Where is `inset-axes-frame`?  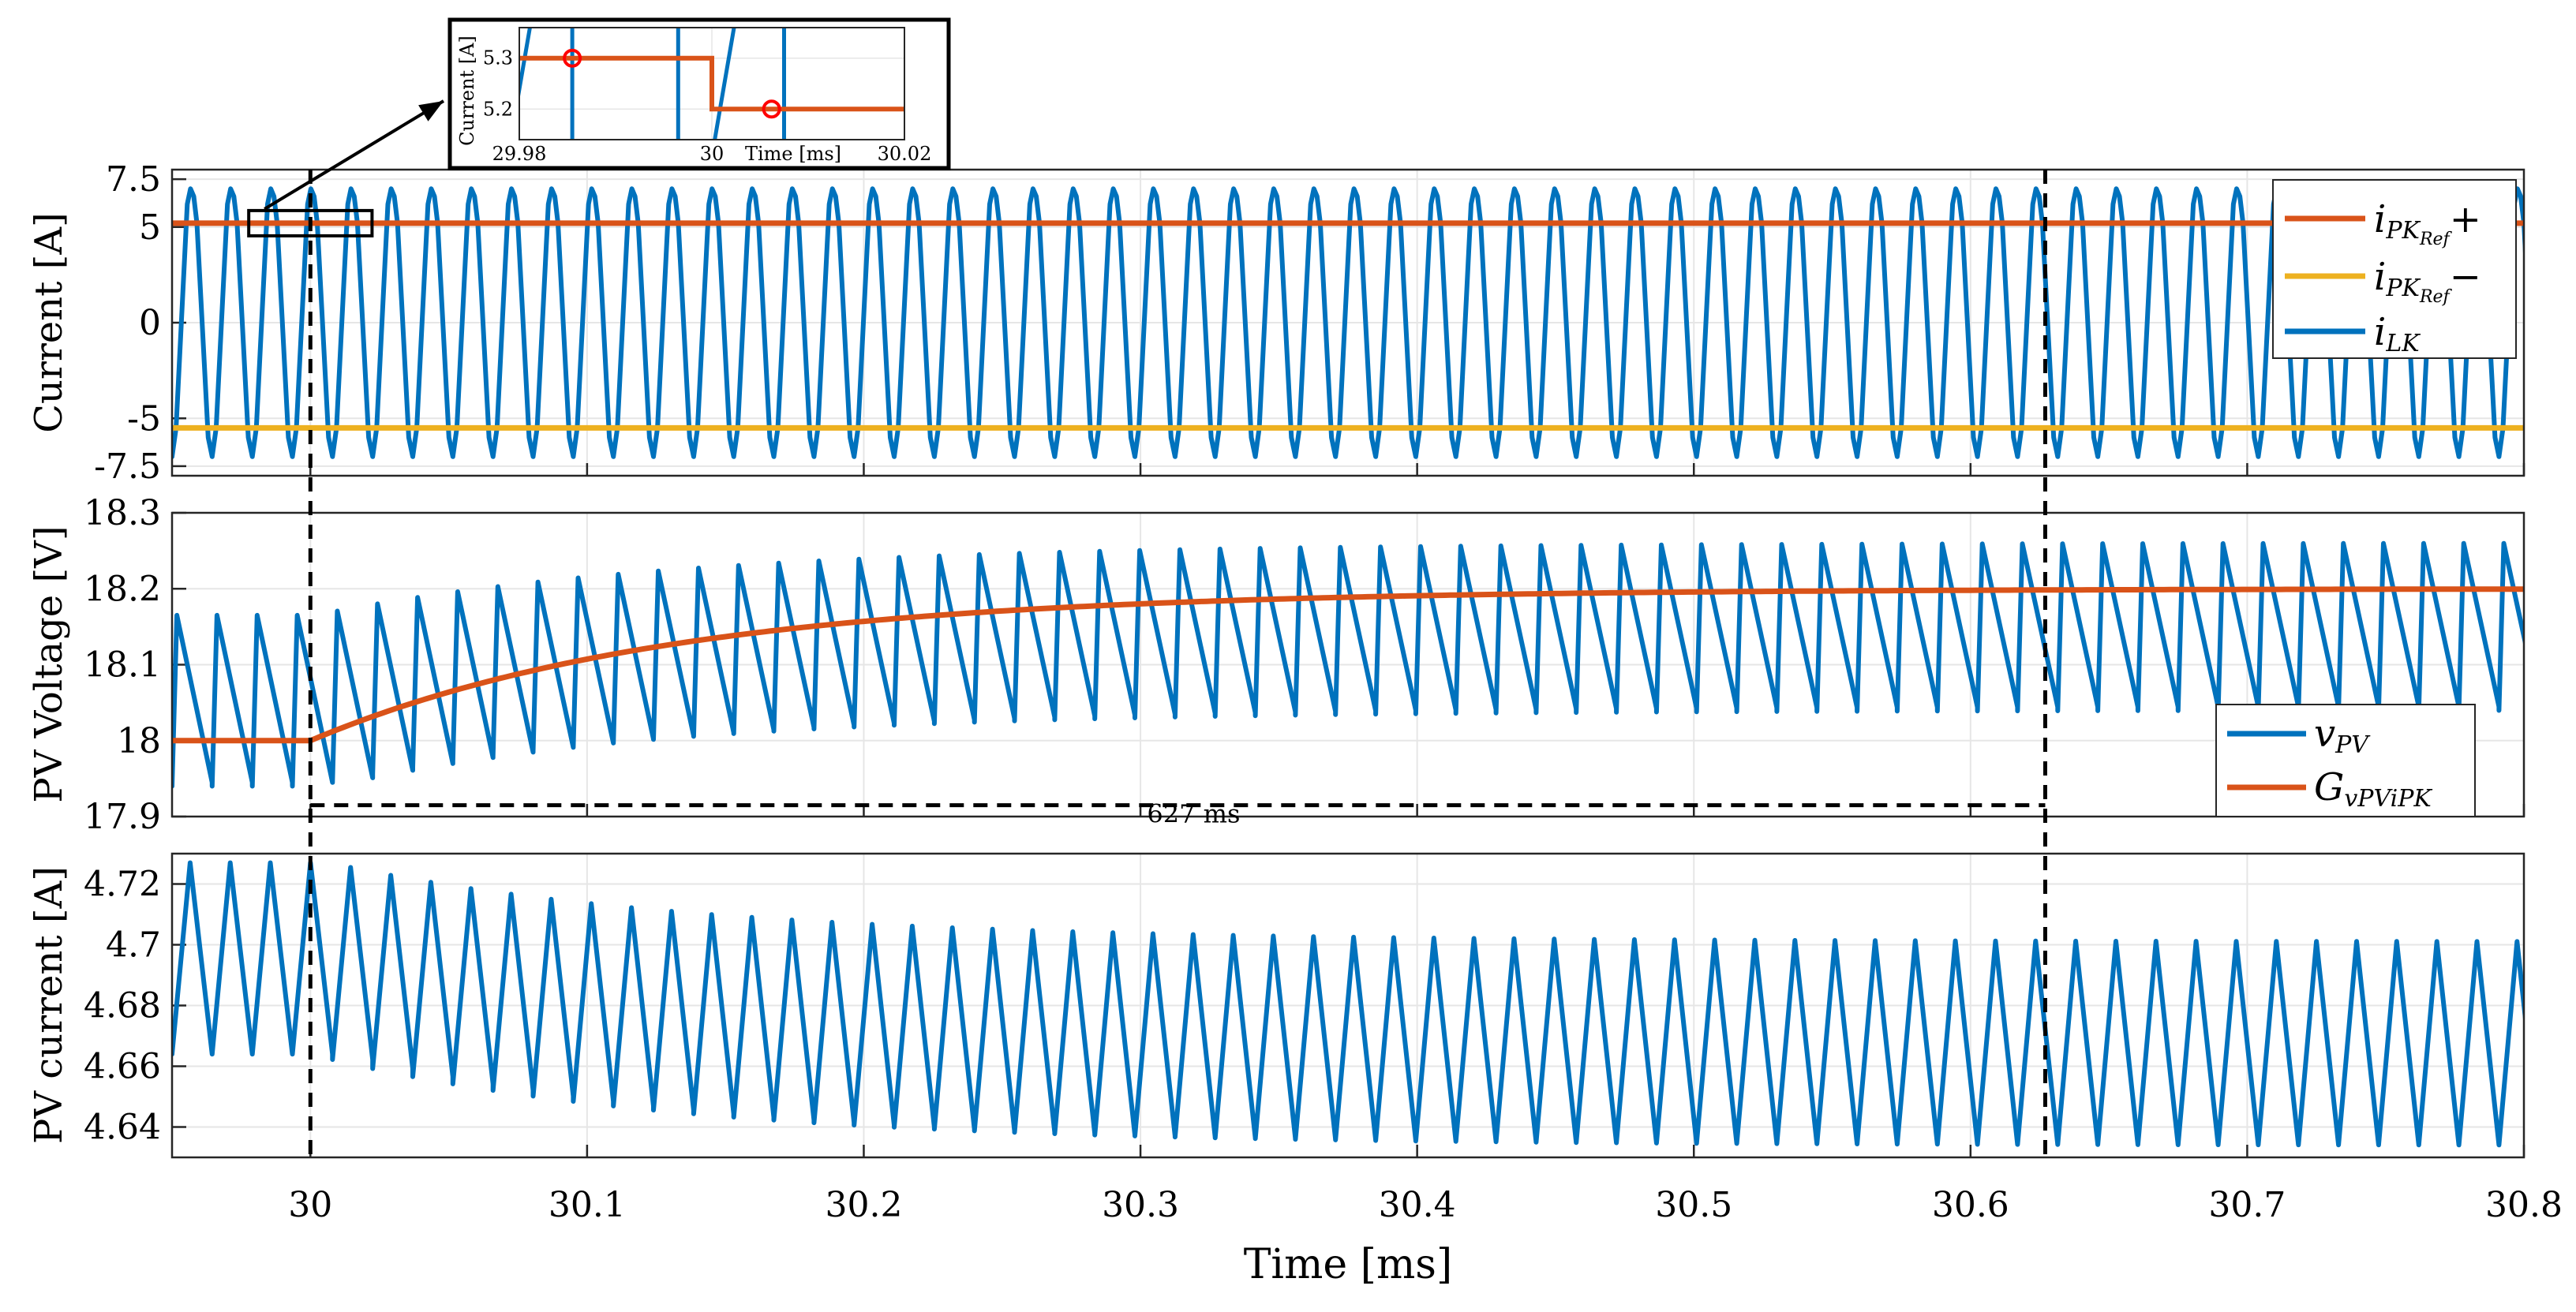
inset-axes-frame is located at coordinates (712, 84).